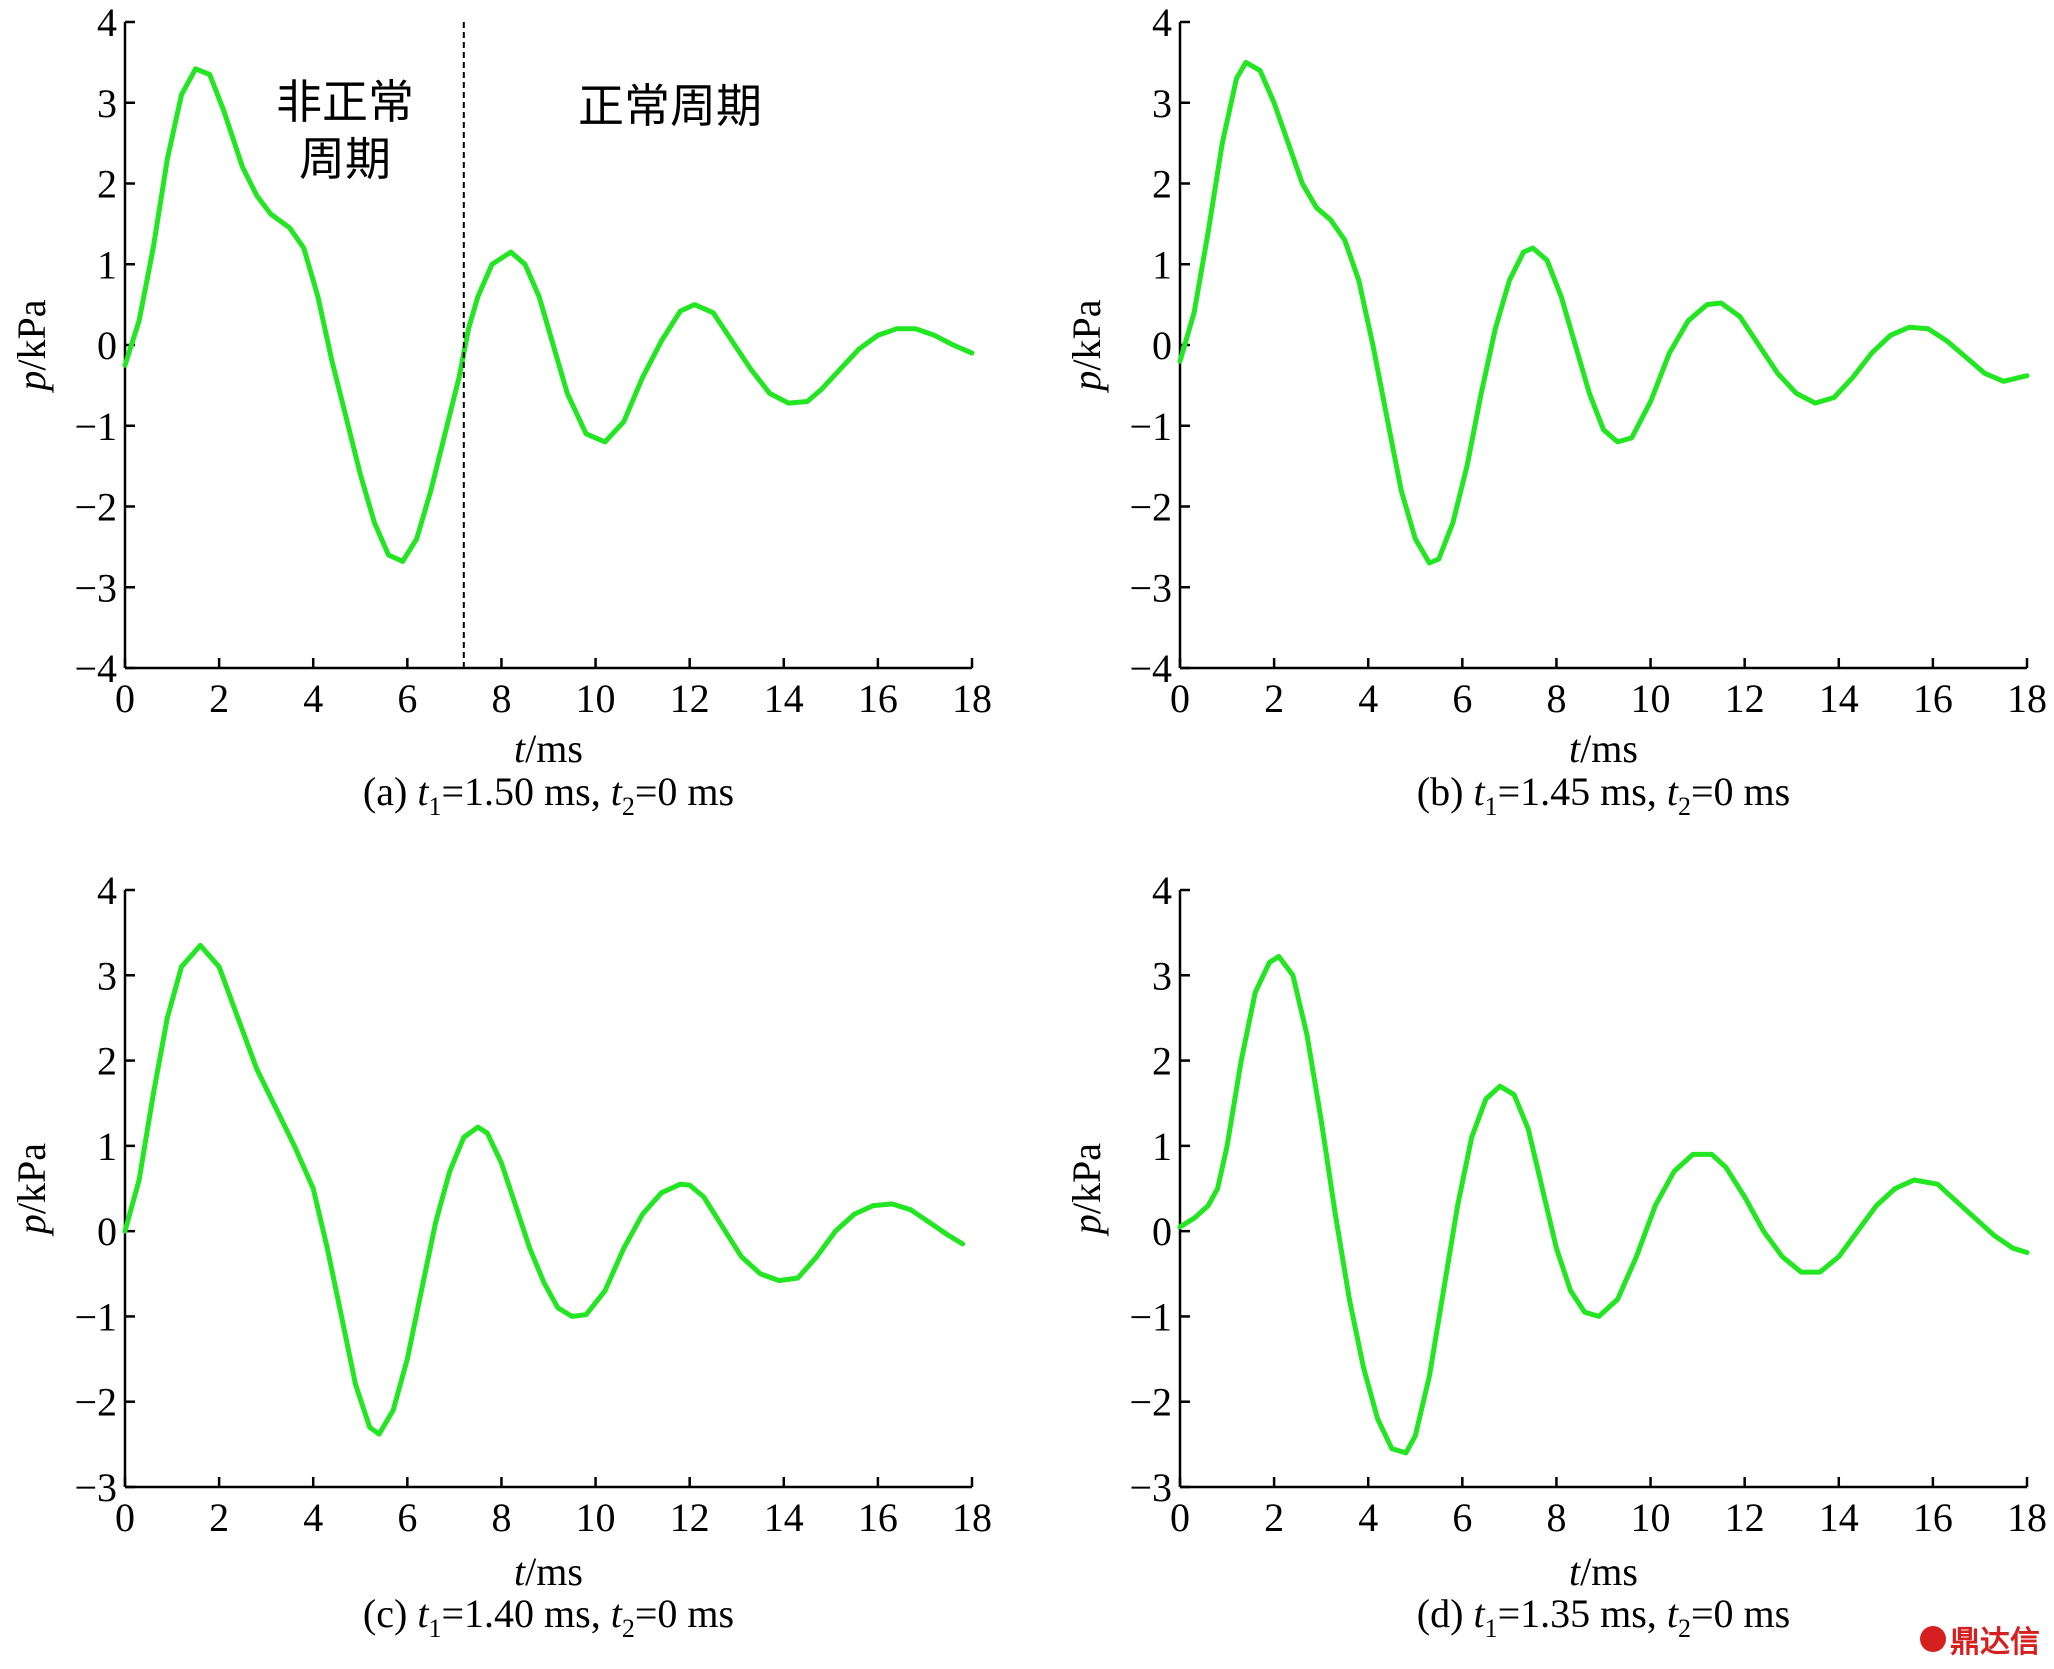 The image size is (2054, 1669). Describe the element at coordinates (1150, 1487) in the screenshot. I see `panel-d-y-tick-label: −3` at that location.